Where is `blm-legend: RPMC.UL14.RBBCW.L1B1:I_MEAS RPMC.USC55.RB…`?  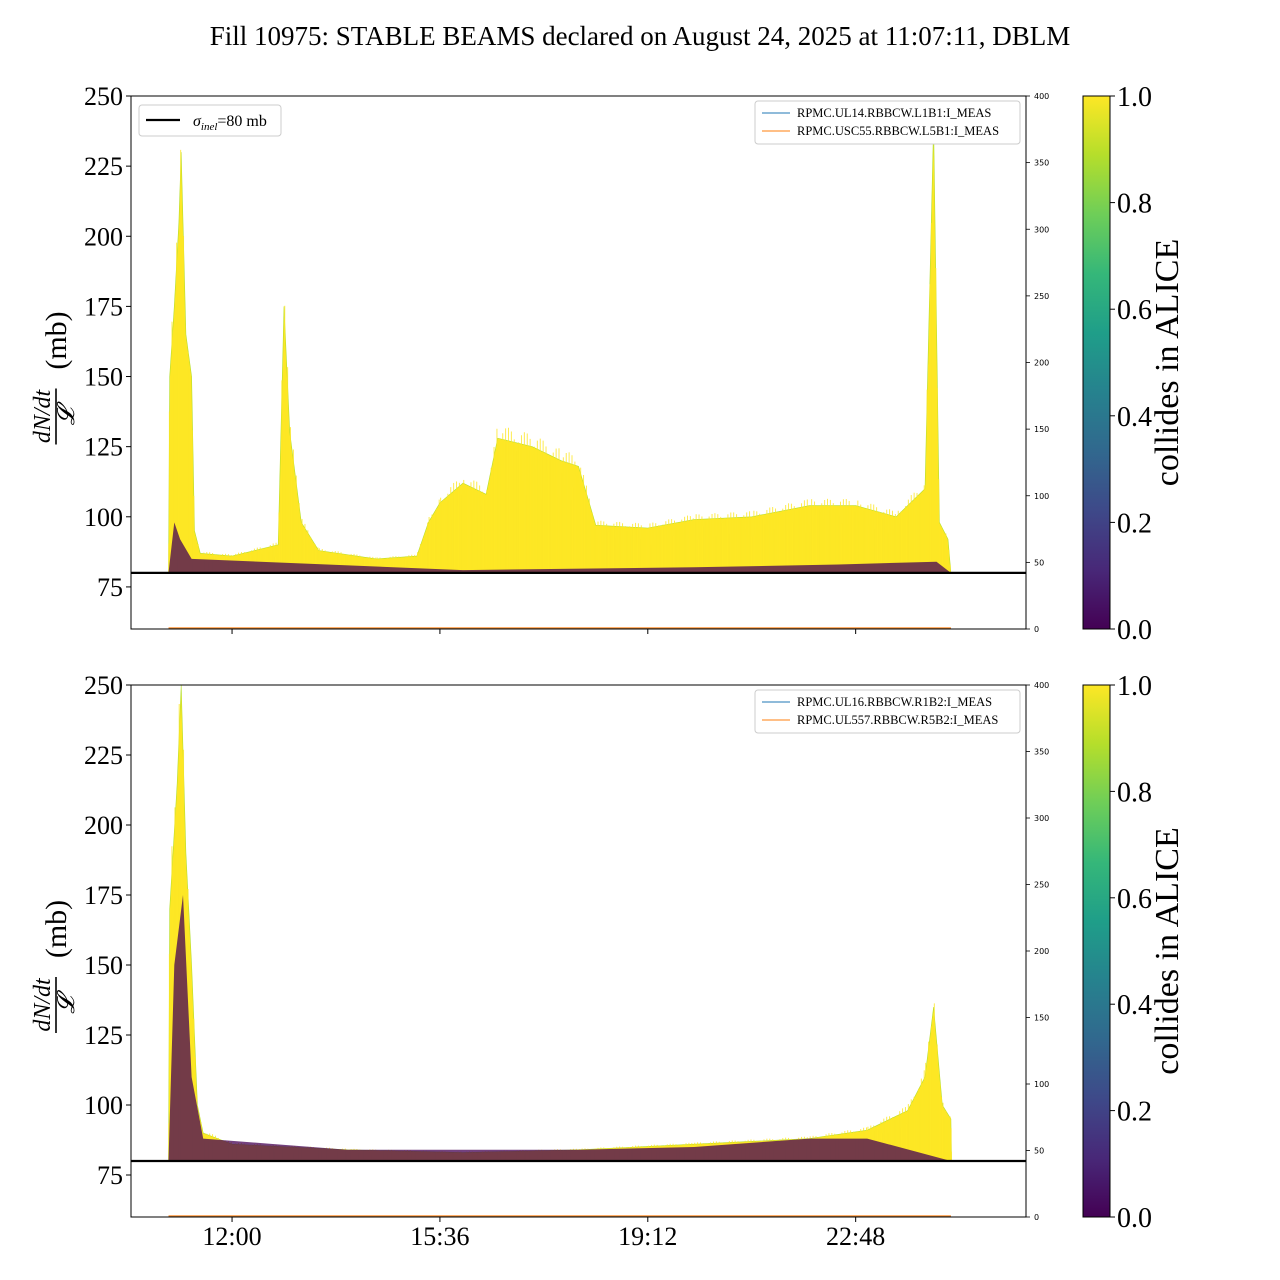
blm-legend: RPMC.UL14.RBBCW.L1B1:I_MEAS RPMC.USC55.RB… is located at coordinates (887, 122).